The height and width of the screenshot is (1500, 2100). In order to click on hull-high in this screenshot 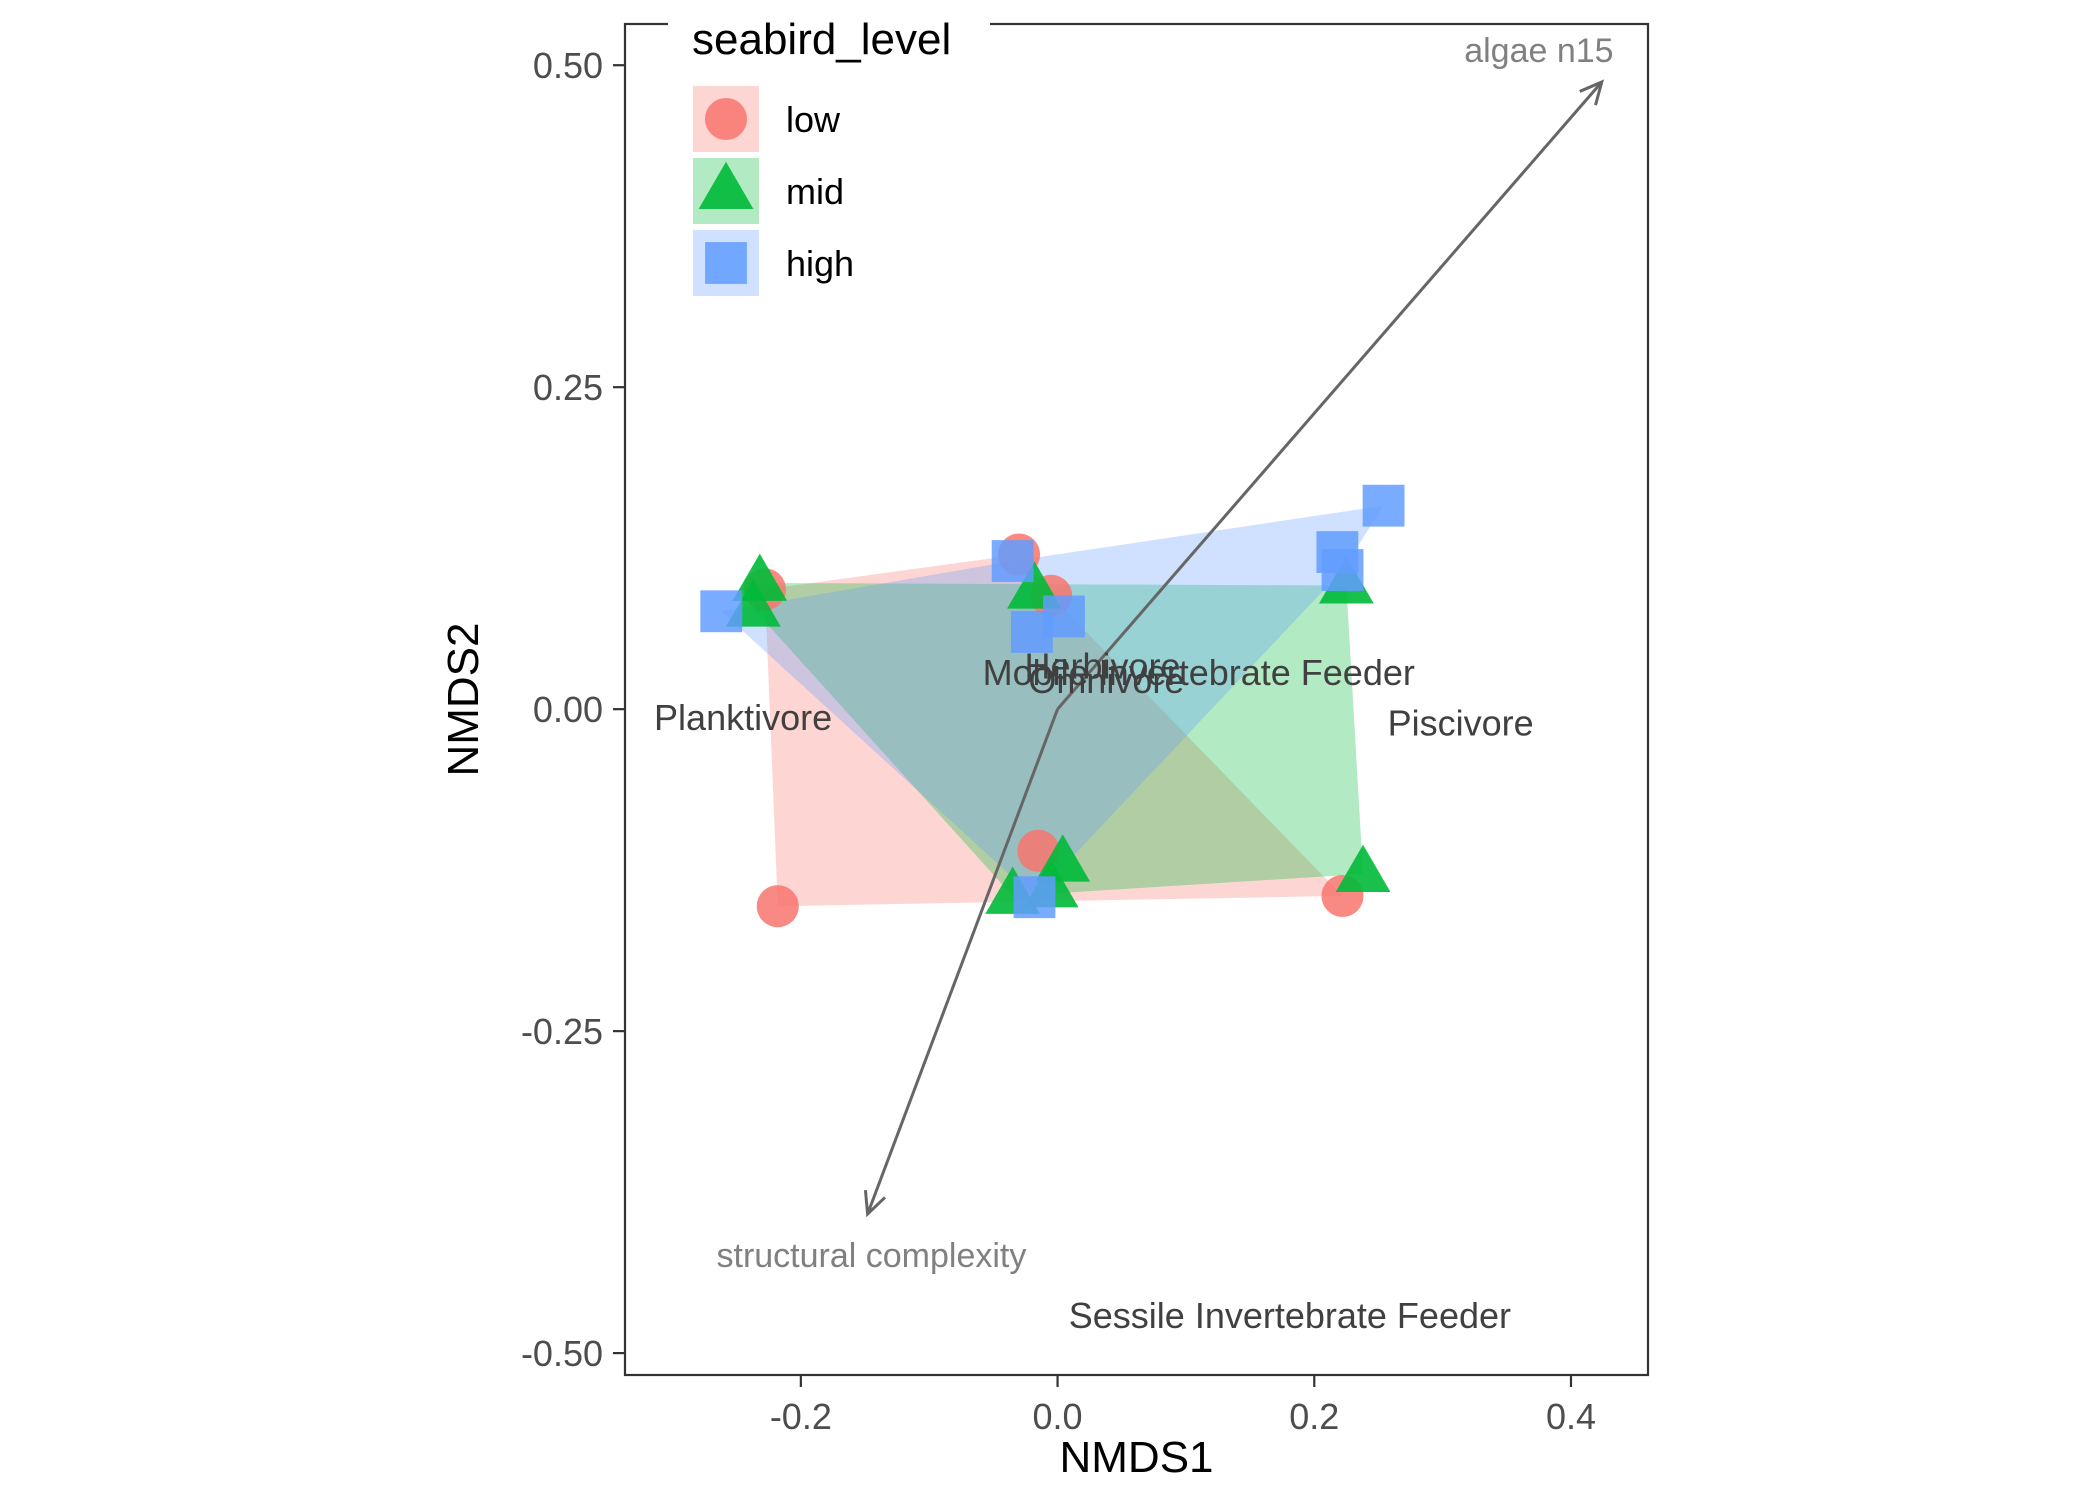, I will do `click(1052, 701)`.